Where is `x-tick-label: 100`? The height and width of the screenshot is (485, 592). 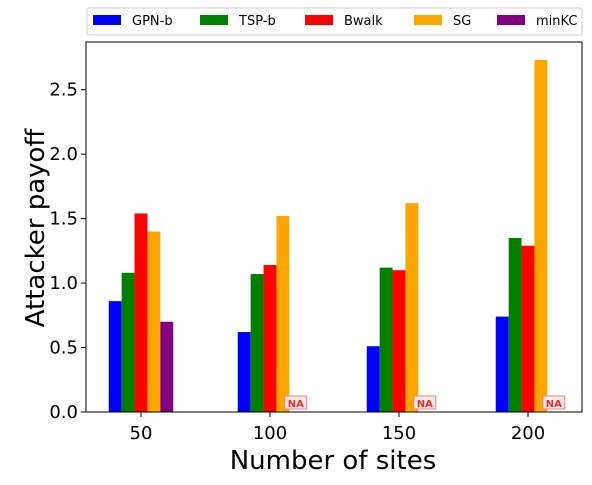
x-tick-label: 100 is located at coordinates (270, 433).